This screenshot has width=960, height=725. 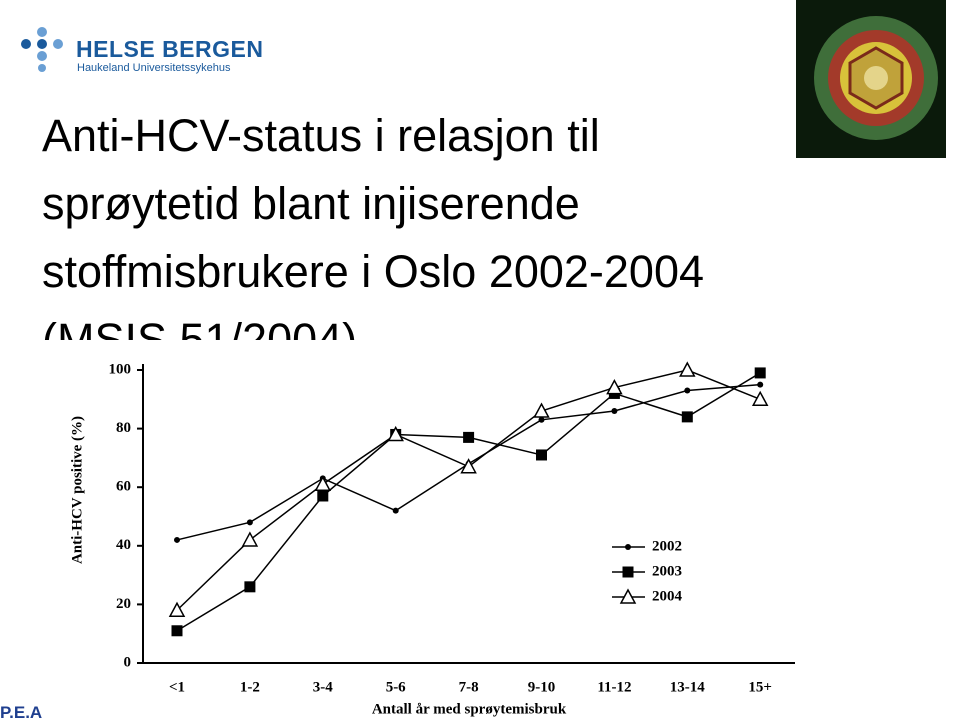 What do you see at coordinates (42, 49) in the screenshot?
I see `logo-mark` at bounding box center [42, 49].